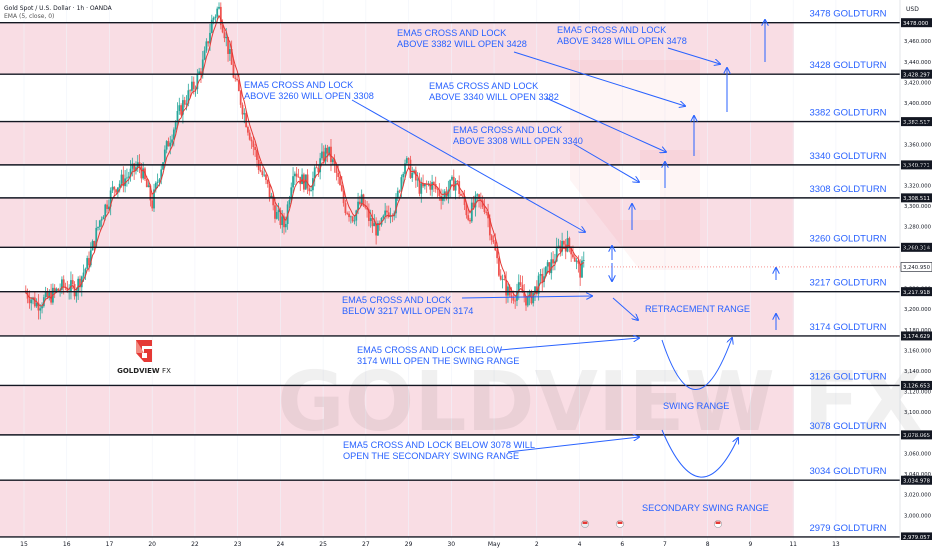 This screenshot has height=550, width=932. I want to click on level-price-tag-text: 3,126.653, so click(916, 387).